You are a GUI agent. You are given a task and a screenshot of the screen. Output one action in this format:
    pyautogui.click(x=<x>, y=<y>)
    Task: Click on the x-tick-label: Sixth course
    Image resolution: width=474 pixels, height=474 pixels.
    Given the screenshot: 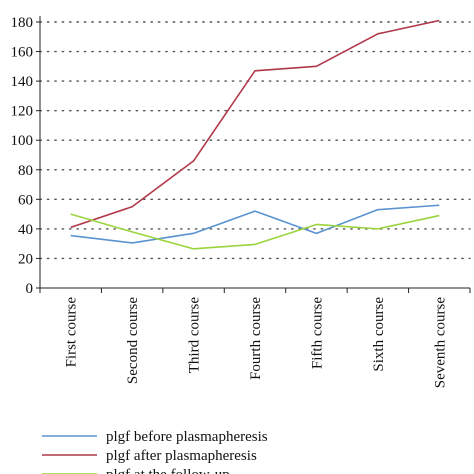 What is the action you would take?
    pyautogui.click(x=379, y=334)
    